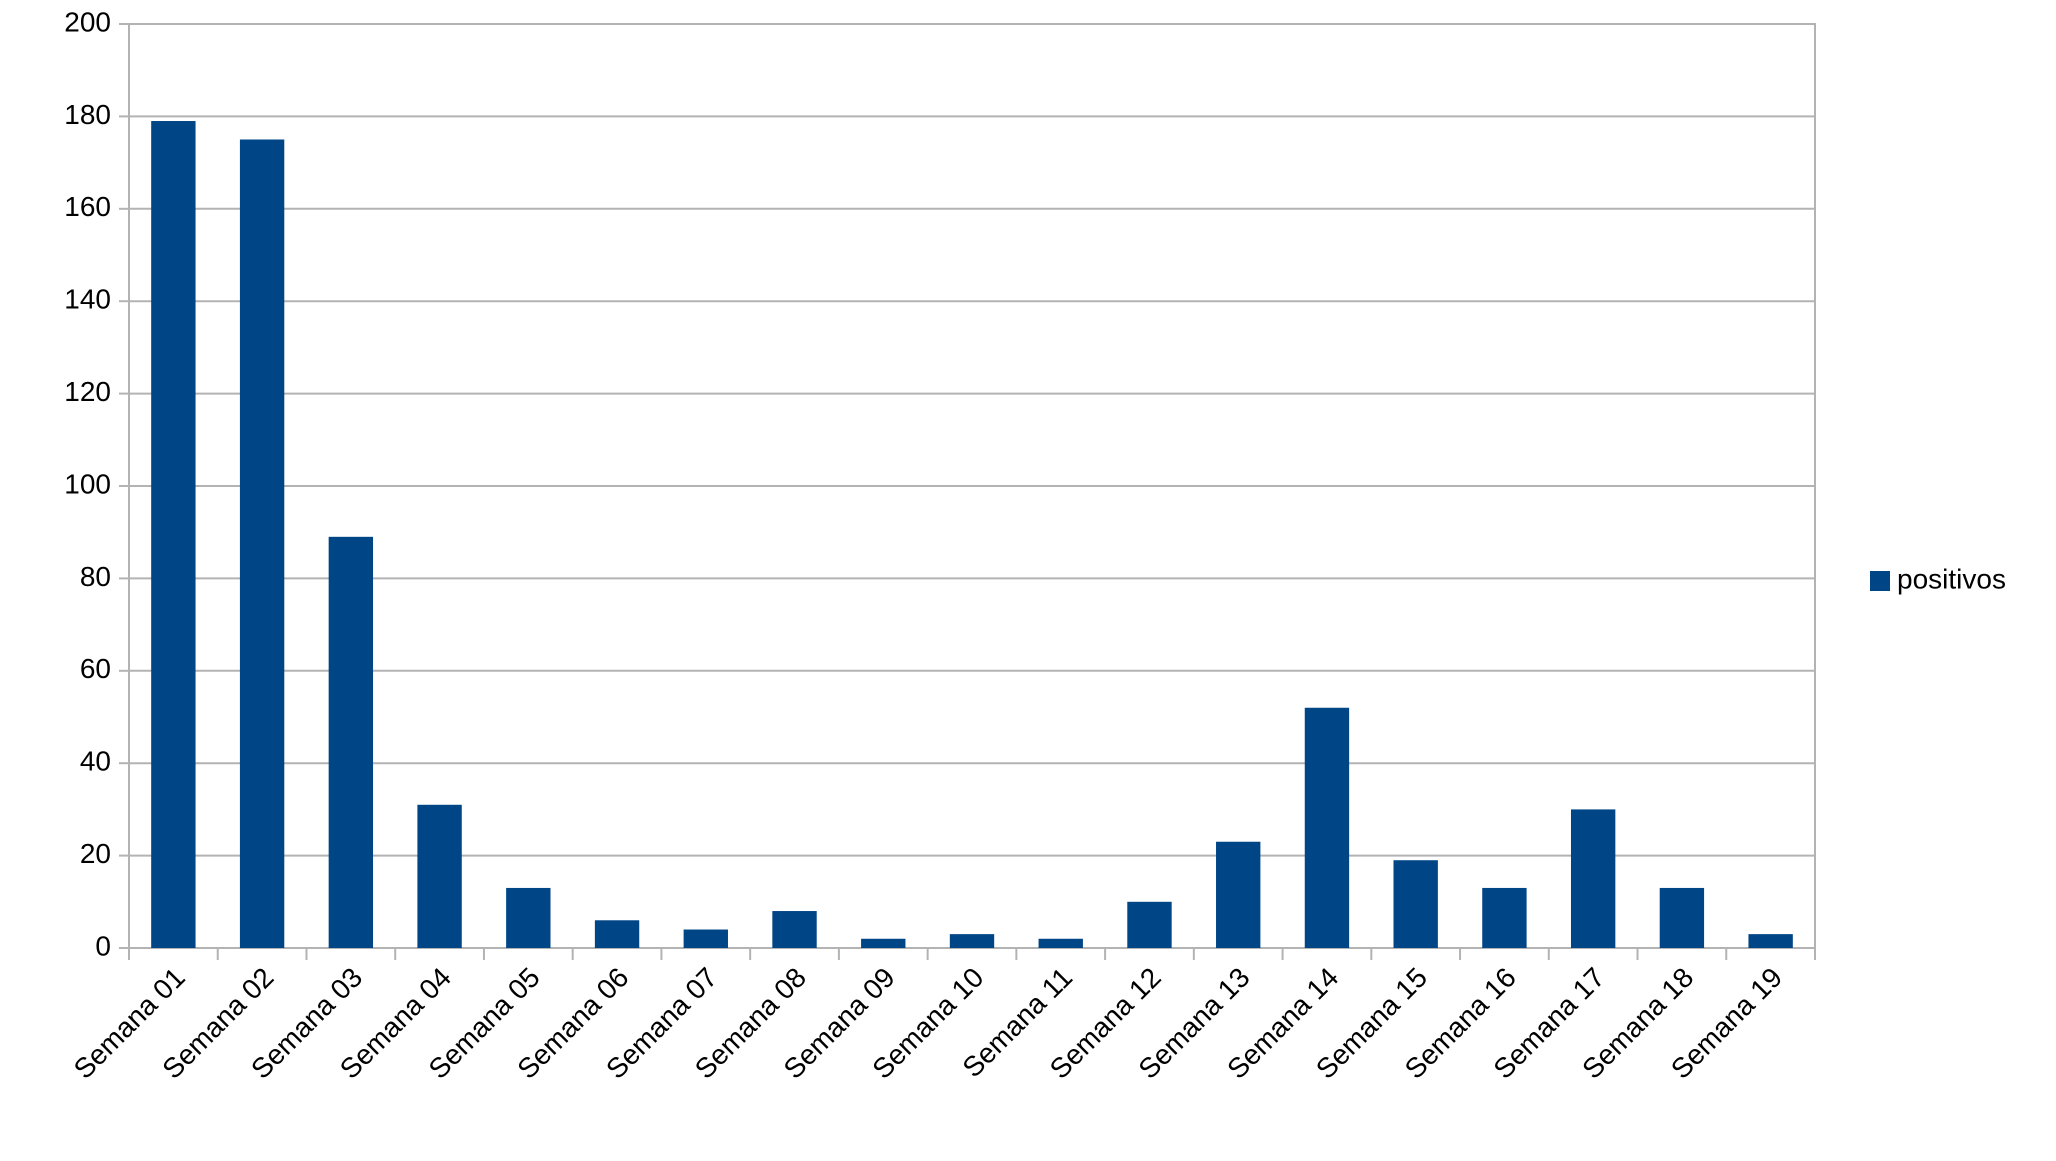 The height and width of the screenshot is (1161, 2056). Describe the element at coordinates (87, 483) in the screenshot. I see `y-tick-label: 100` at that location.